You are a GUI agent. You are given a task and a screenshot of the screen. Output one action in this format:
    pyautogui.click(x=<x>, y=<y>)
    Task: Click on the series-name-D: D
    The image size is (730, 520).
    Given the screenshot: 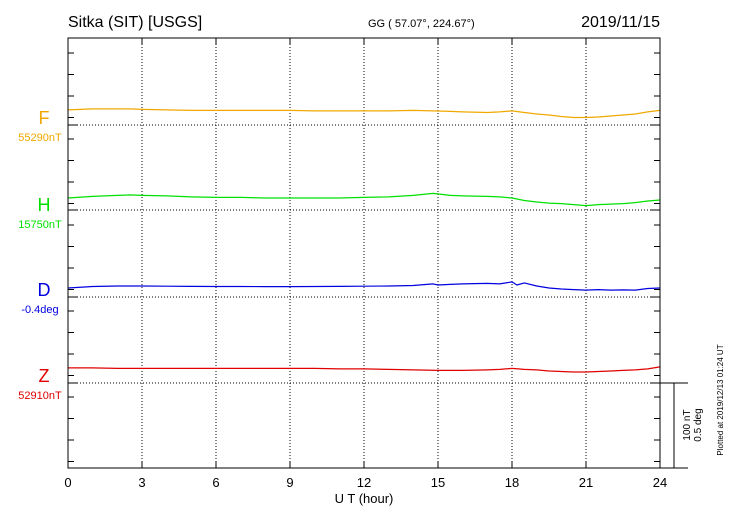 What is the action you would take?
    pyautogui.click(x=44, y=290)
    